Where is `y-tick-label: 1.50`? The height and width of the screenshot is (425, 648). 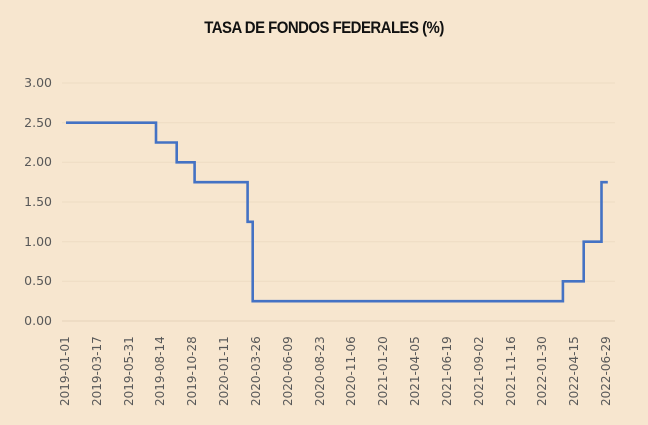 y-tick-label: 1.50 is located at coordinates (38, 201).